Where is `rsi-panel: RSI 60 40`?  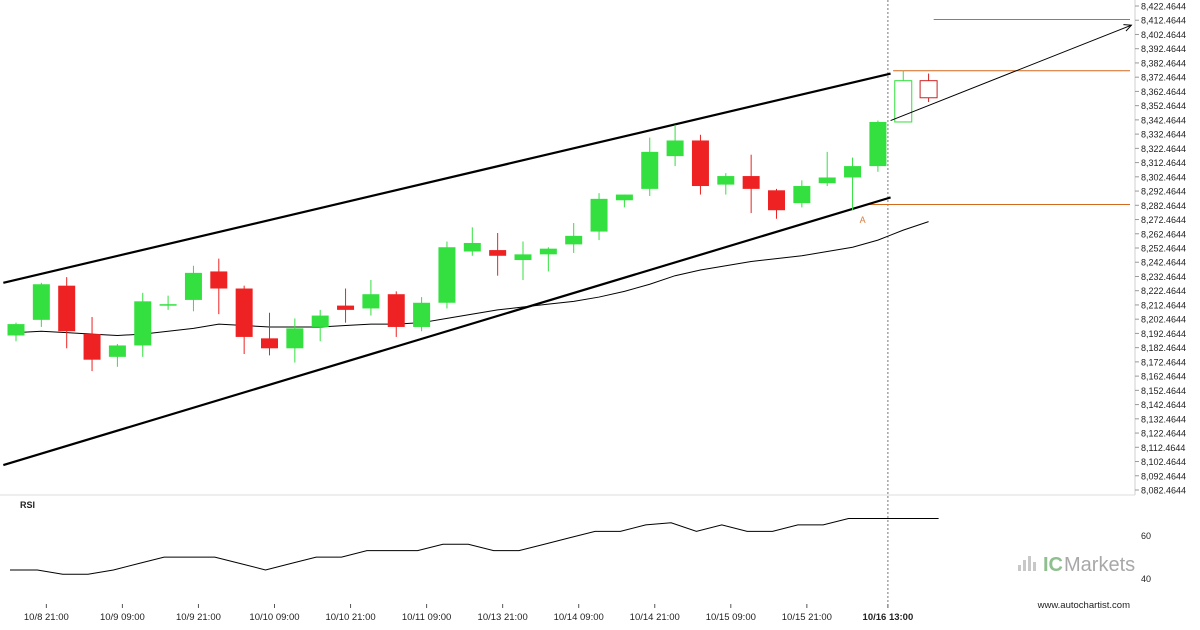
rsi-panel: RSI 60 40 is located at coordinates (575, 539).